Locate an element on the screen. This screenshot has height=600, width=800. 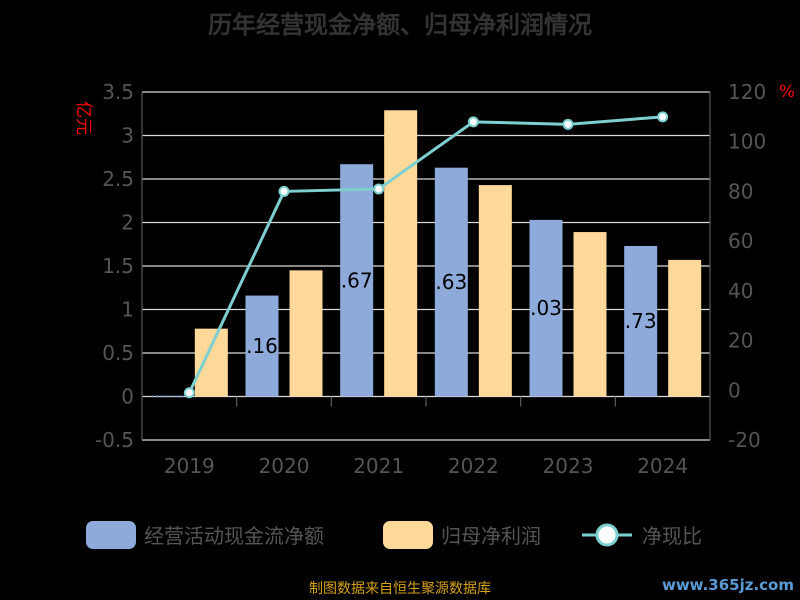
bar-data-label: .16 is located at coordinates (262, 346).